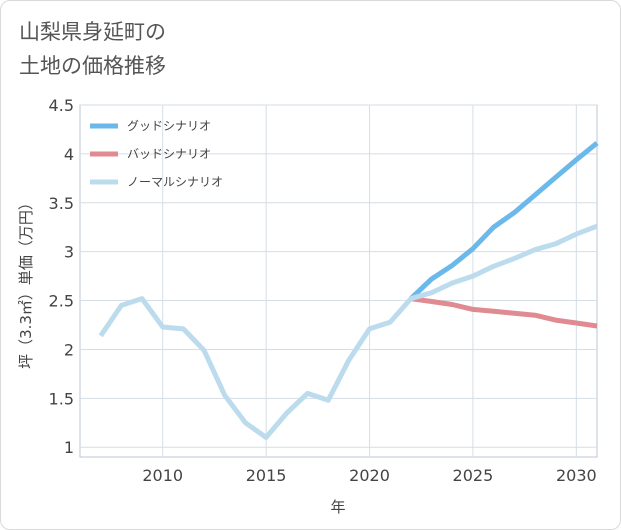 The width and height of the screenshot is (621, 530). What do you see at coordinates (61, 203) in the screenshot?
I see `y-tick-label: 3.5` at bounding box center [61, 203].